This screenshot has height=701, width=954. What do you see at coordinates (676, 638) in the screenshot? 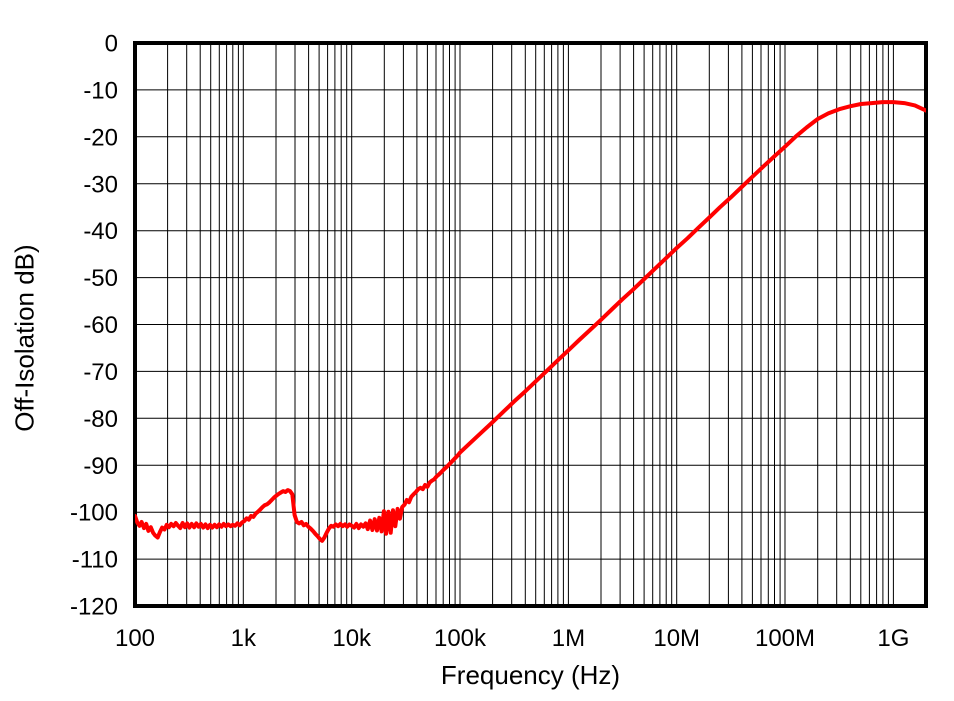
I see `x-tick-label-10M: 10M` at bounding box center [676, 638].